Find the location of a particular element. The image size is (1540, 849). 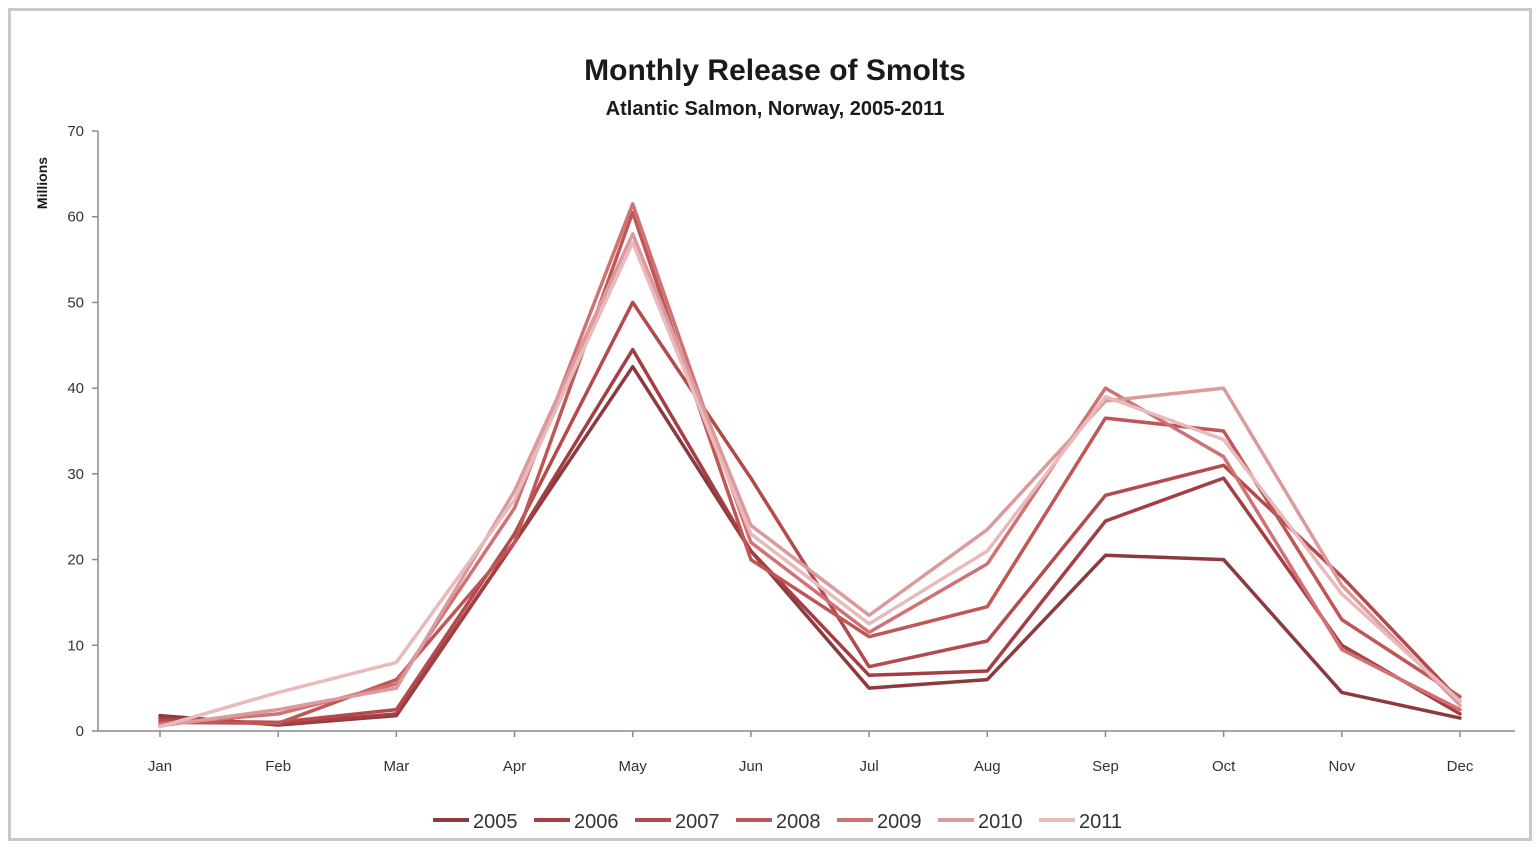

y-tick-label: 20 is located at coordinates (75, 560).